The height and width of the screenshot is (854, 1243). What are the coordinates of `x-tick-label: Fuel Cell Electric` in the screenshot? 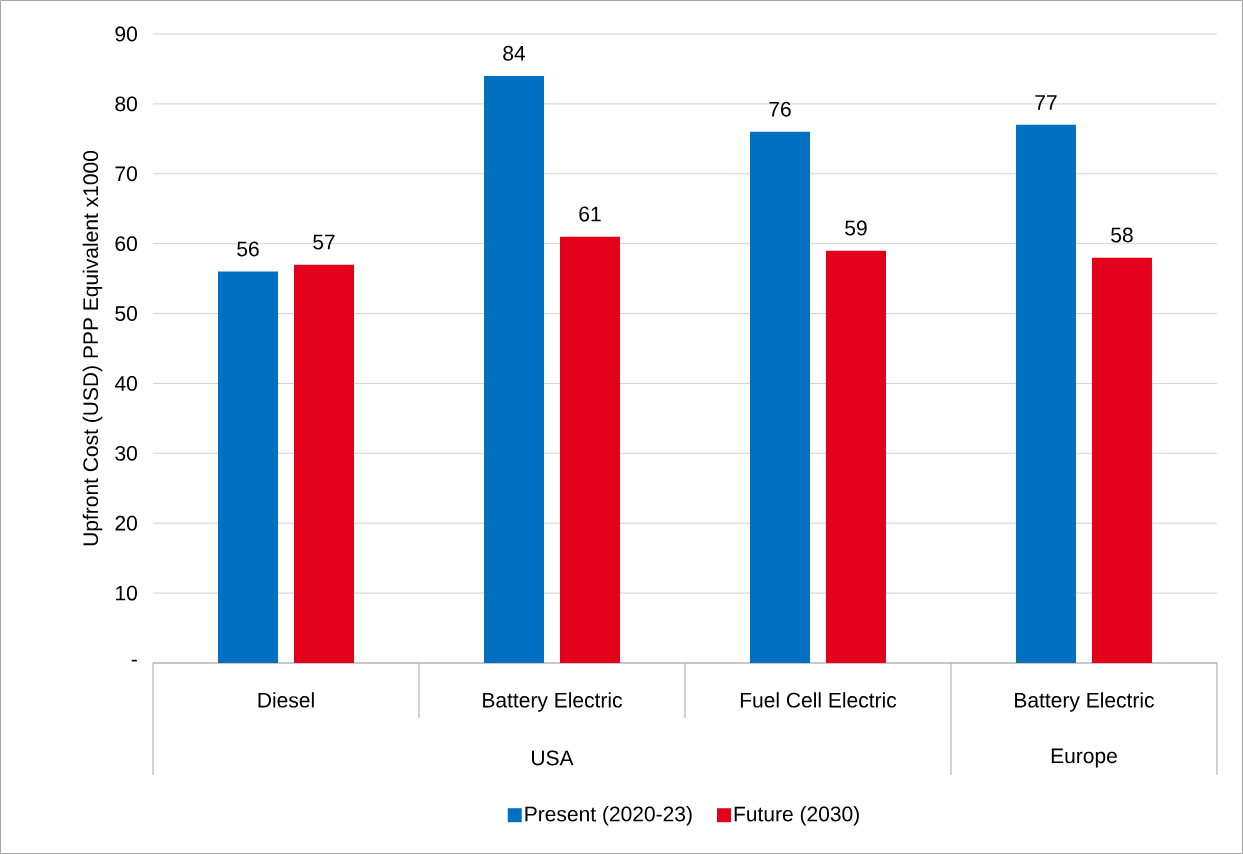 It's located at (818, 700).